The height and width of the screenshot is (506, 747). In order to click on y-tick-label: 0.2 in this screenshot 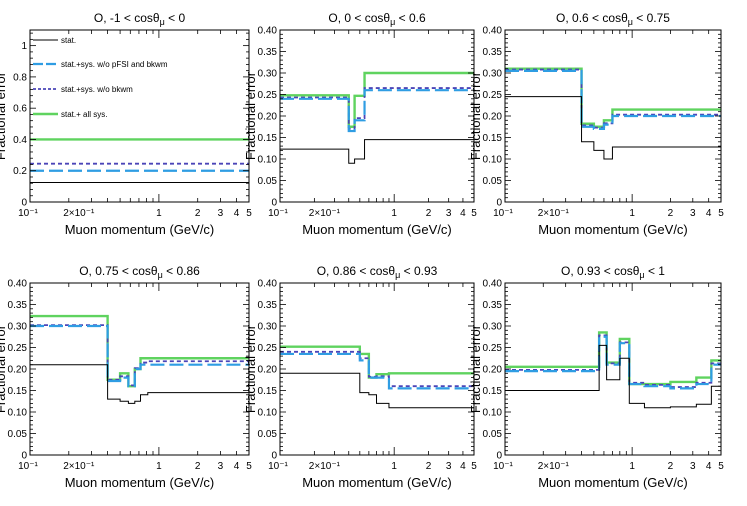, I will do `click(20, 171)`.